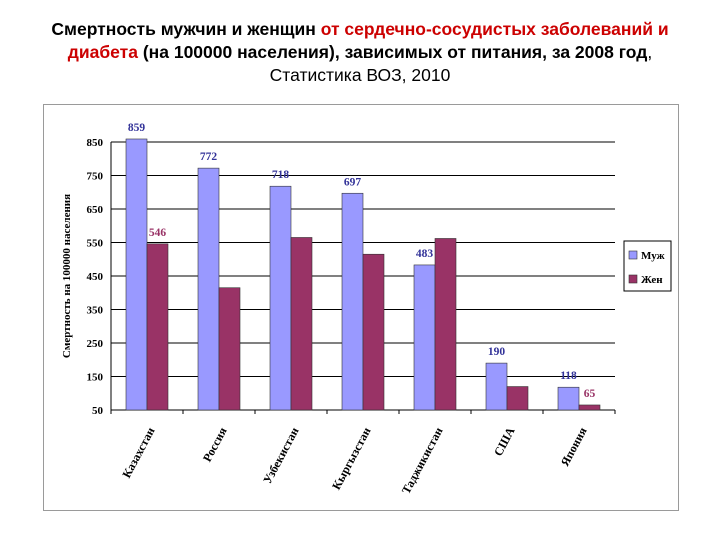  What do you see at coordinates (461, 63) in the screenshot?
I see `title-part-4: , Статистика ВОЗ, 2010` at bounding box center [461, 63].